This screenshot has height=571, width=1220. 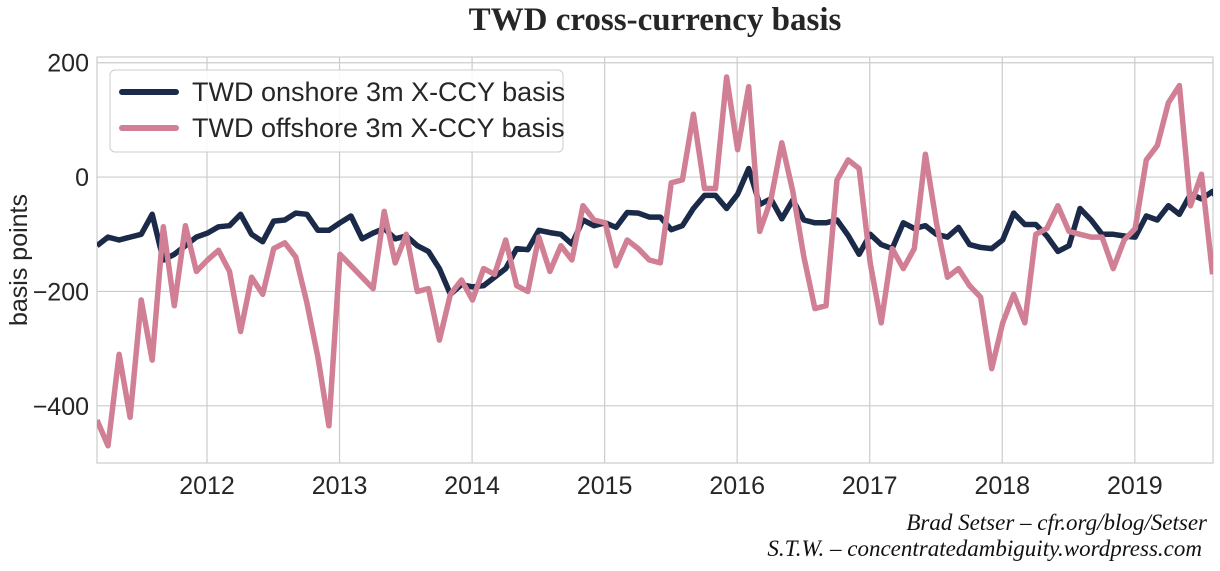 What do you see at coordinates (655, 20) in the screenshot?
I see `chart-title: TWD cross-currency basis` at bounding box center [655, 20].